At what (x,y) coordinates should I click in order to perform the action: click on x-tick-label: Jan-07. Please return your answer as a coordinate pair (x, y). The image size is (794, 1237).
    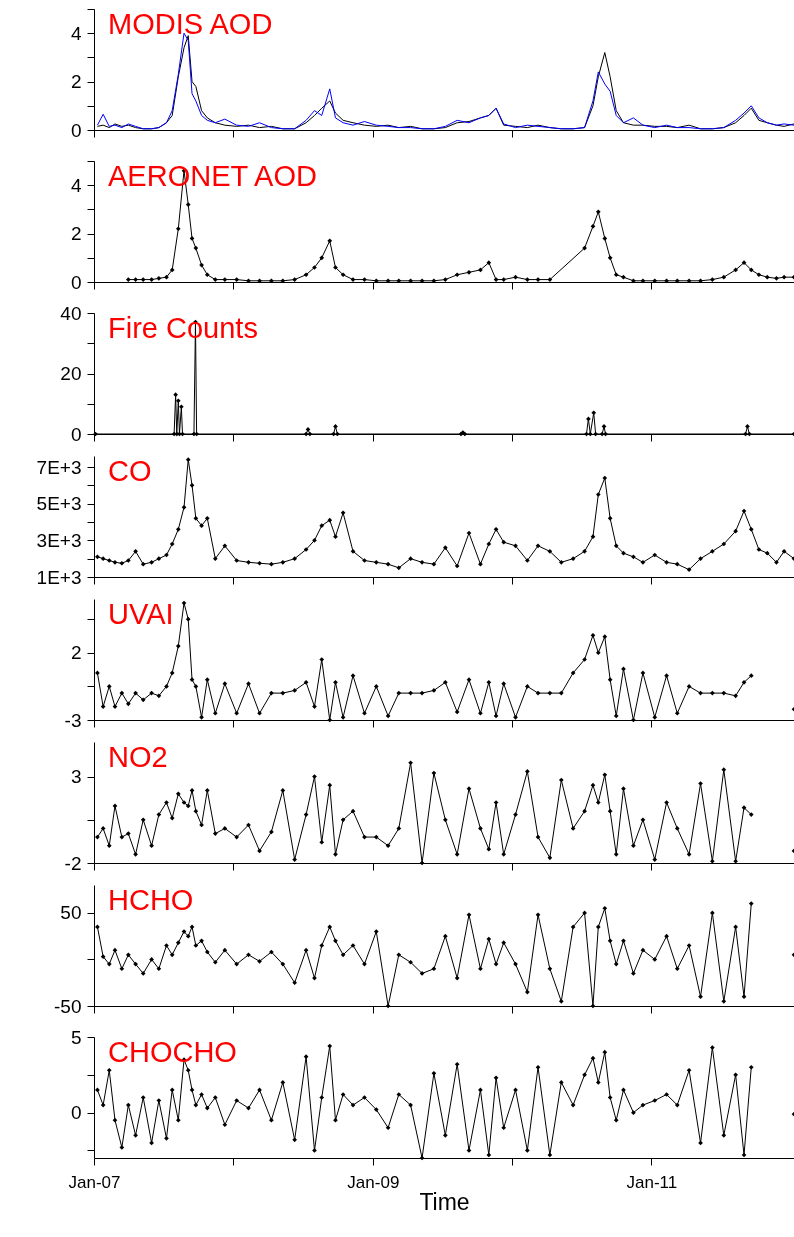
    Looking at the image, I should click on (94, 1182).